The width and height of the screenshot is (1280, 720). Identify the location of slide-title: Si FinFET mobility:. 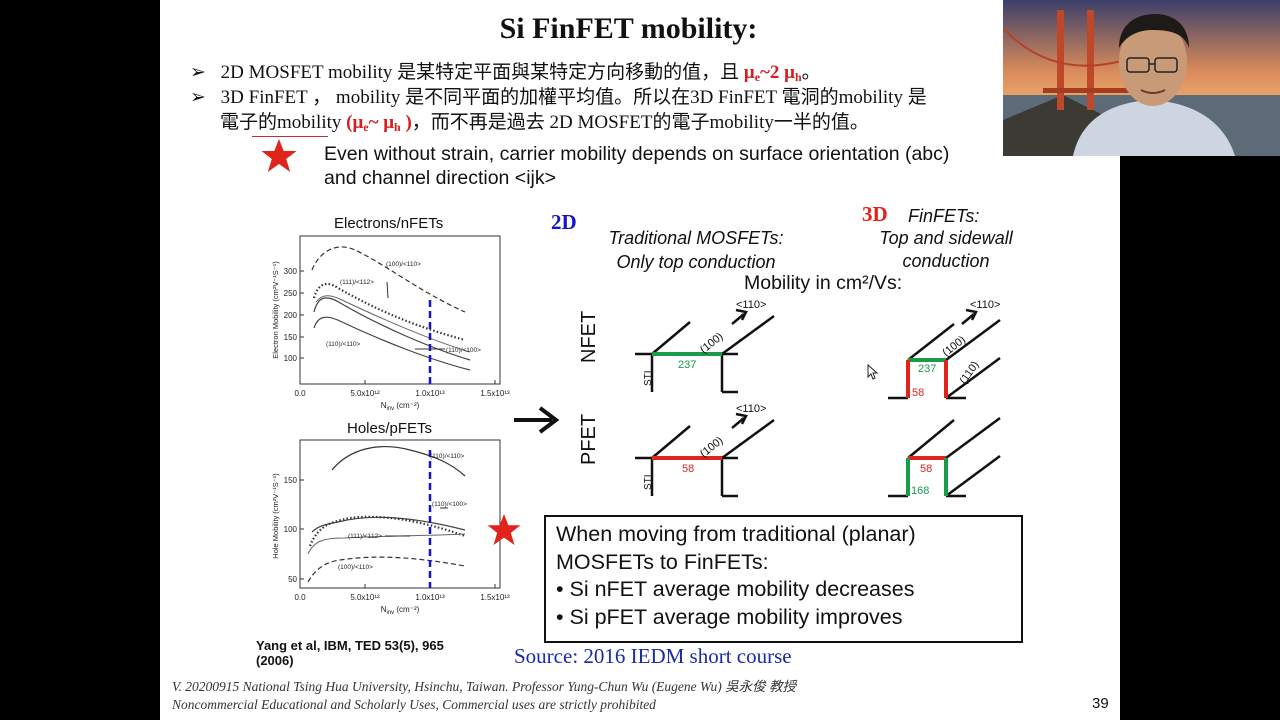
(628, 28).